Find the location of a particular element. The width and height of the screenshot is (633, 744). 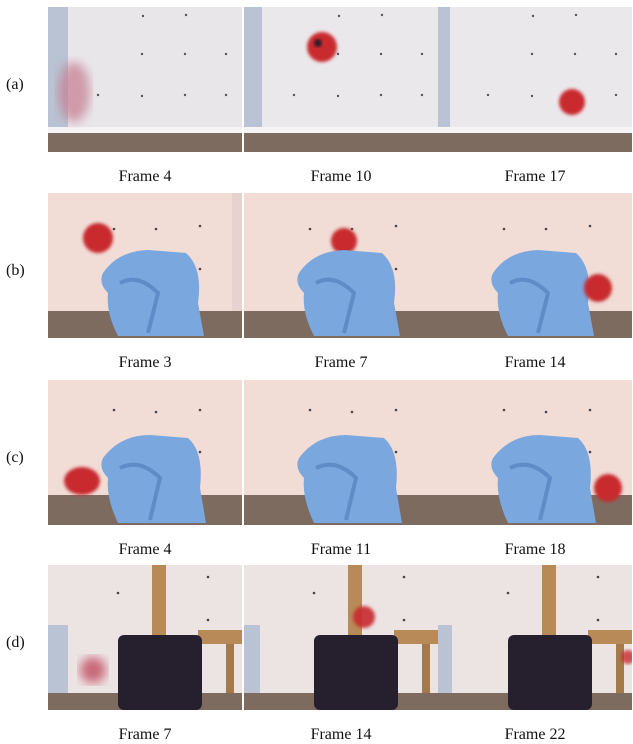

caption-b-1: Frame 3 is located at coordinates (145, 362).